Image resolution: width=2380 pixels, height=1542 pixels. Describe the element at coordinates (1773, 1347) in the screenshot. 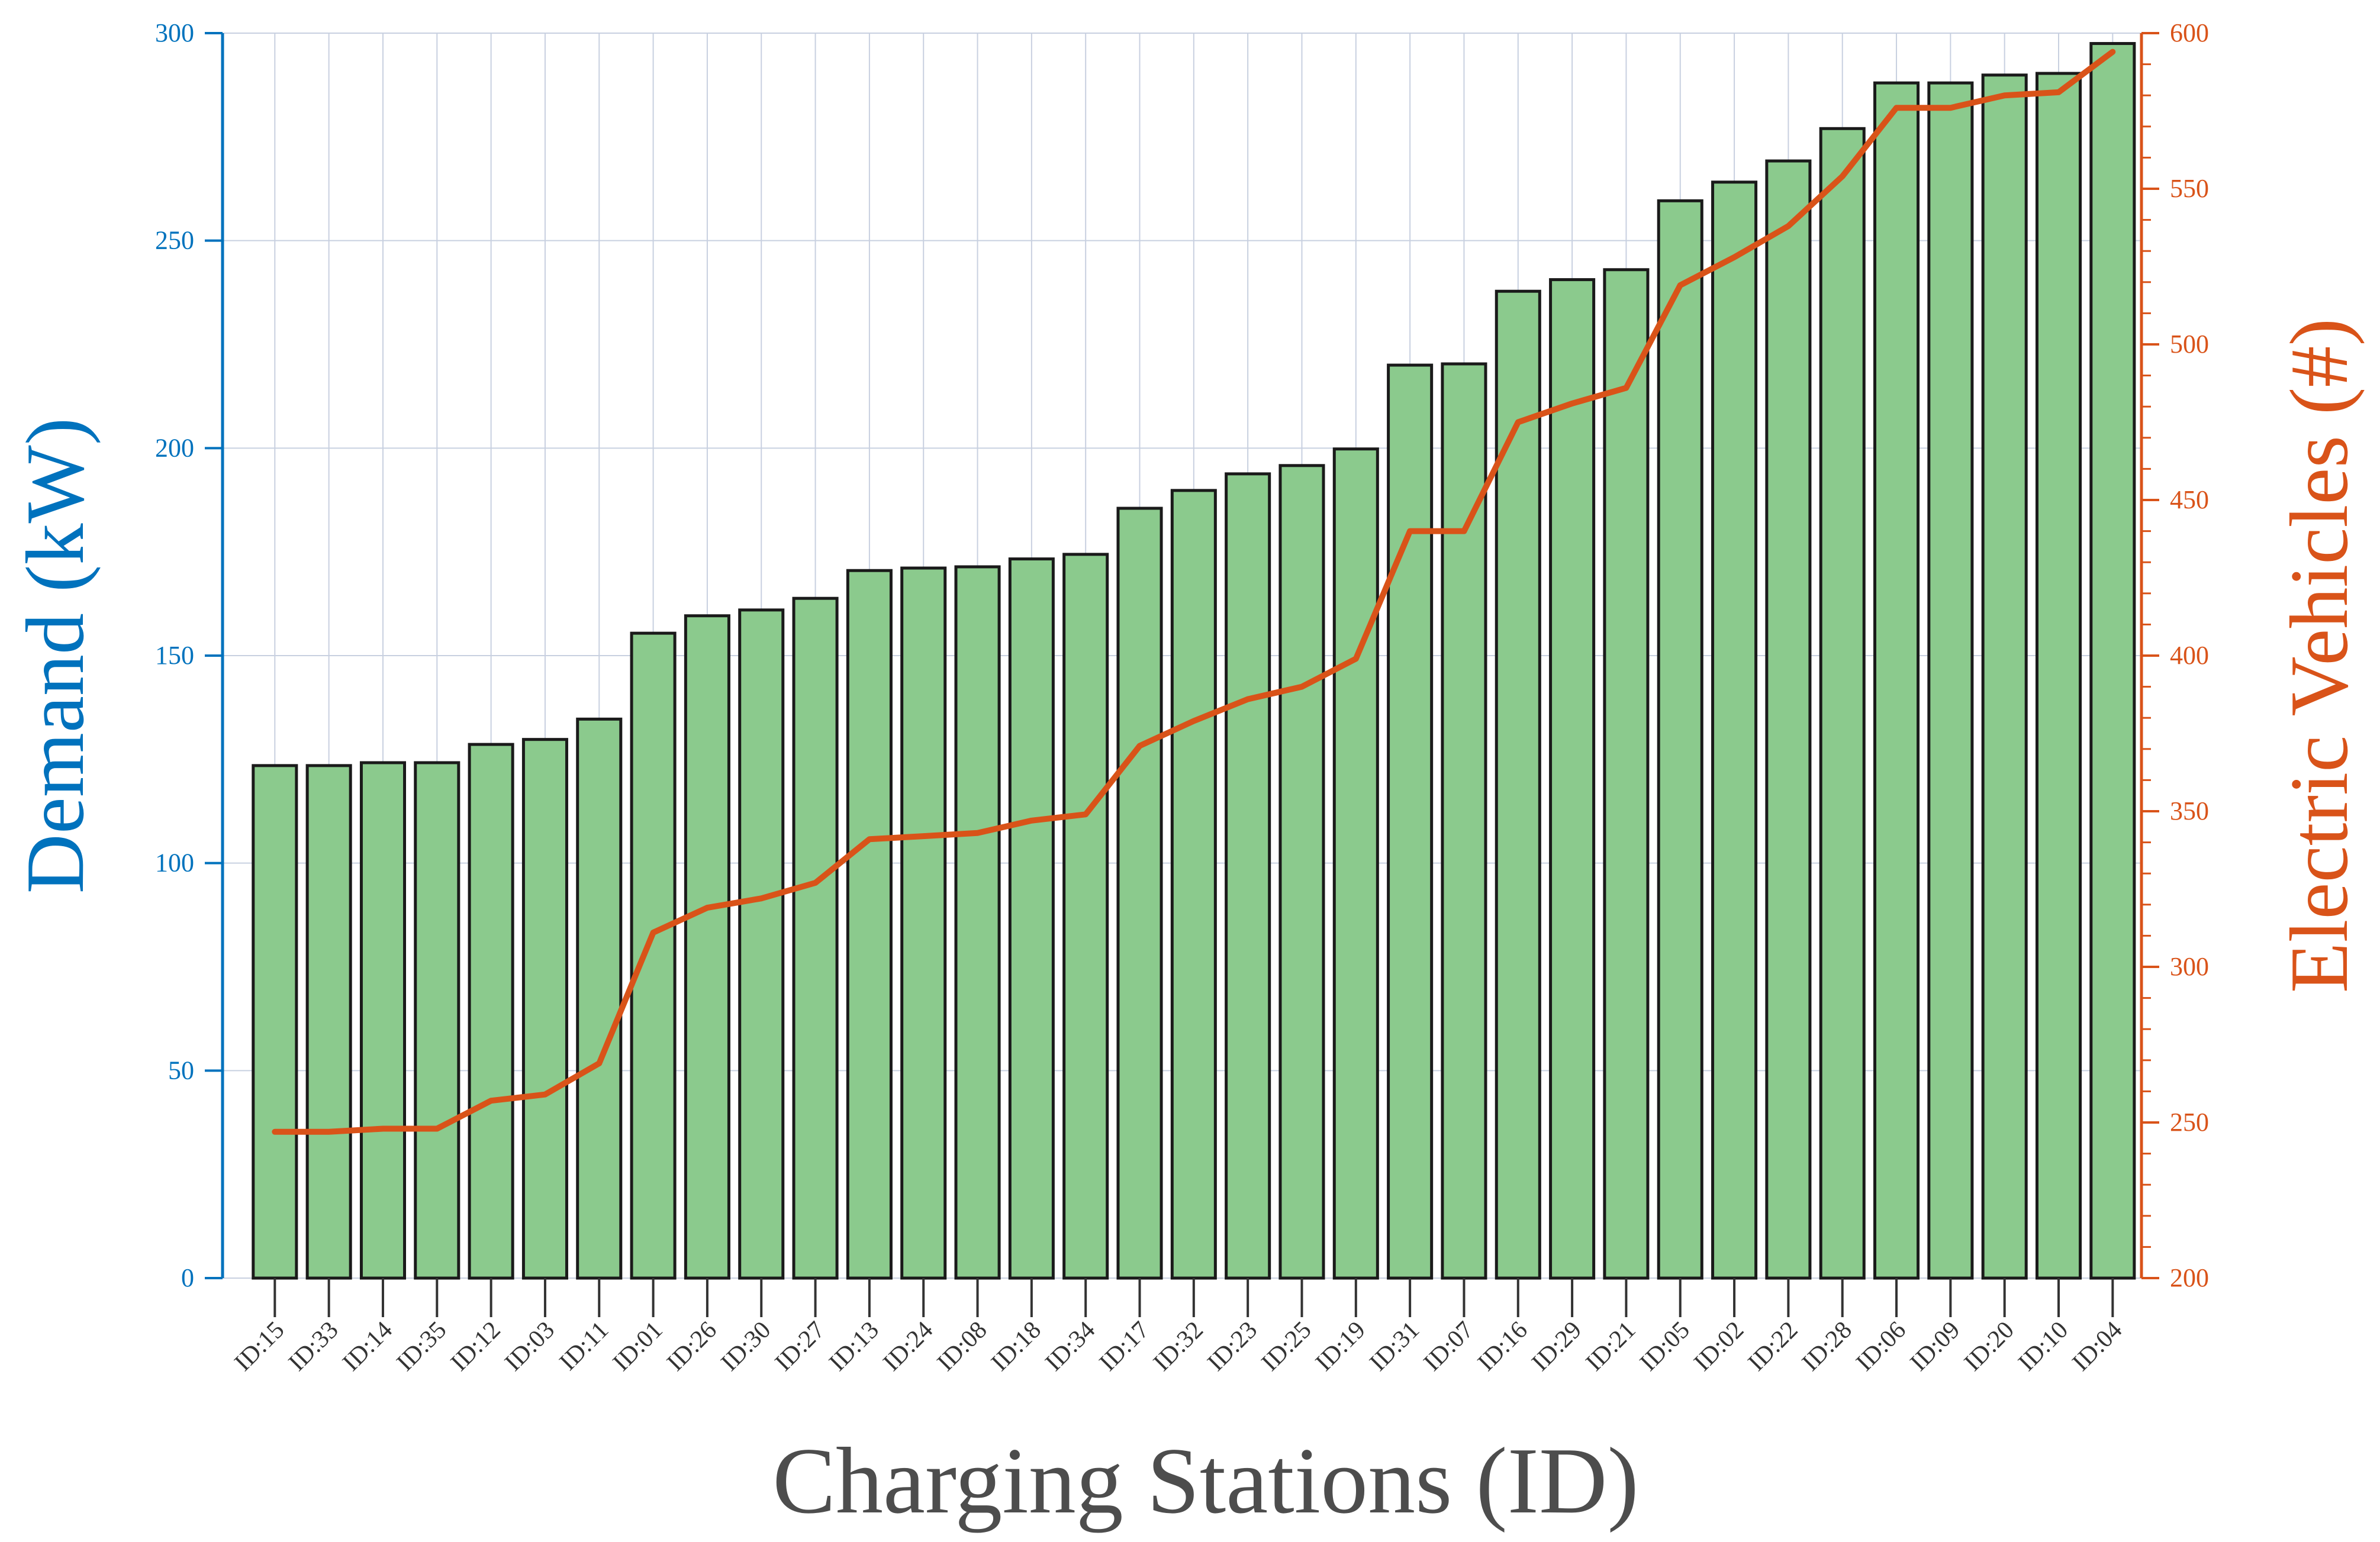

I see `x-tick-label: ID:22` at that location.